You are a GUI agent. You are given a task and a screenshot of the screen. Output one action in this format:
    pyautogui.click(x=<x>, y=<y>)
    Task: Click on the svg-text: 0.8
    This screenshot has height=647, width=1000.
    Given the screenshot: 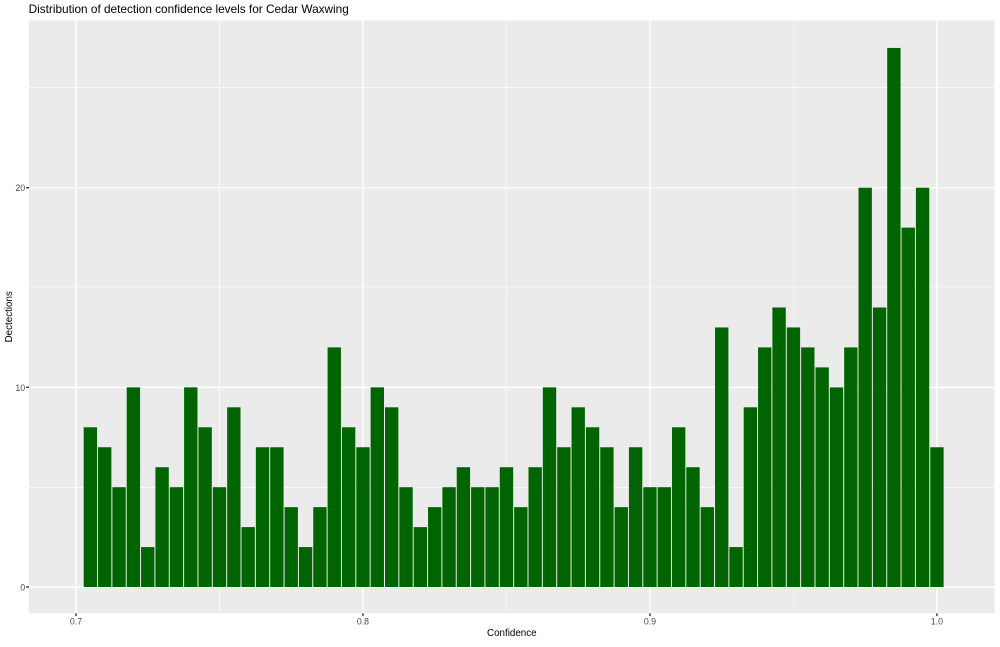 What is the action you would take?
    pyautogui.click(x=363, y=622)
    